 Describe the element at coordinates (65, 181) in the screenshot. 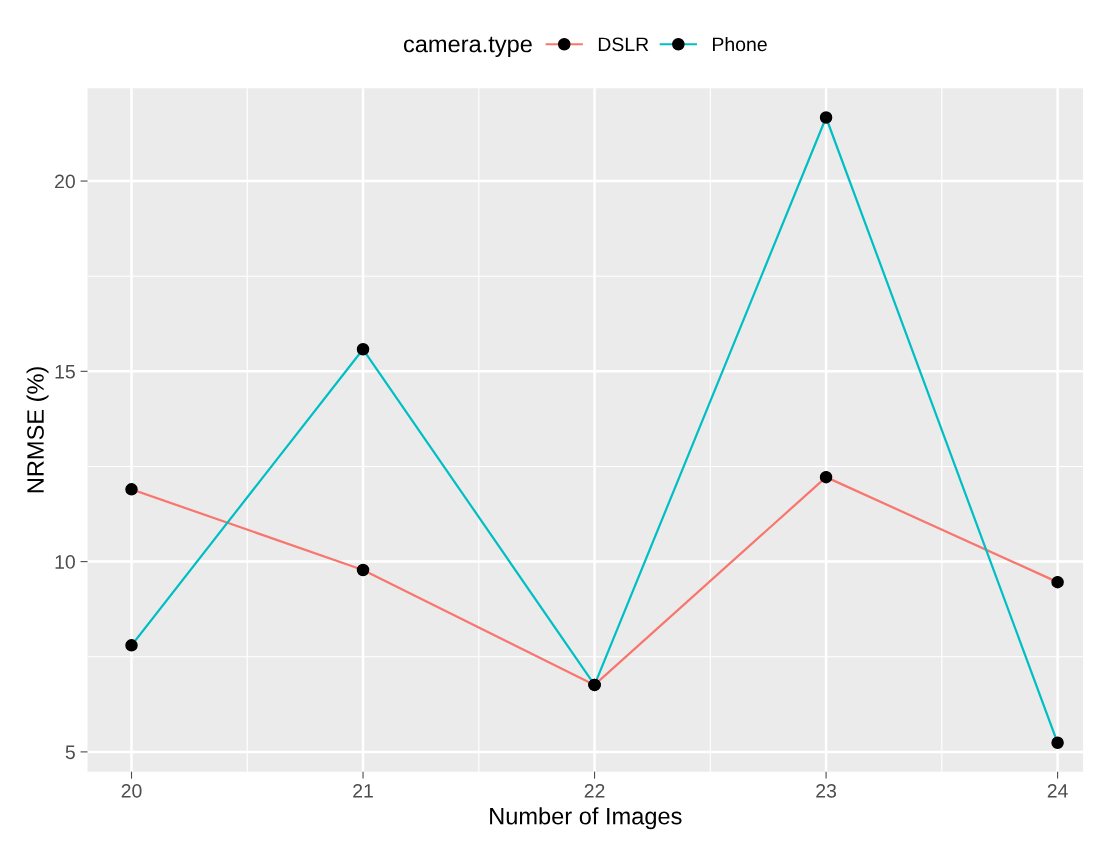

I see `y-tick-label: 20` at that location.